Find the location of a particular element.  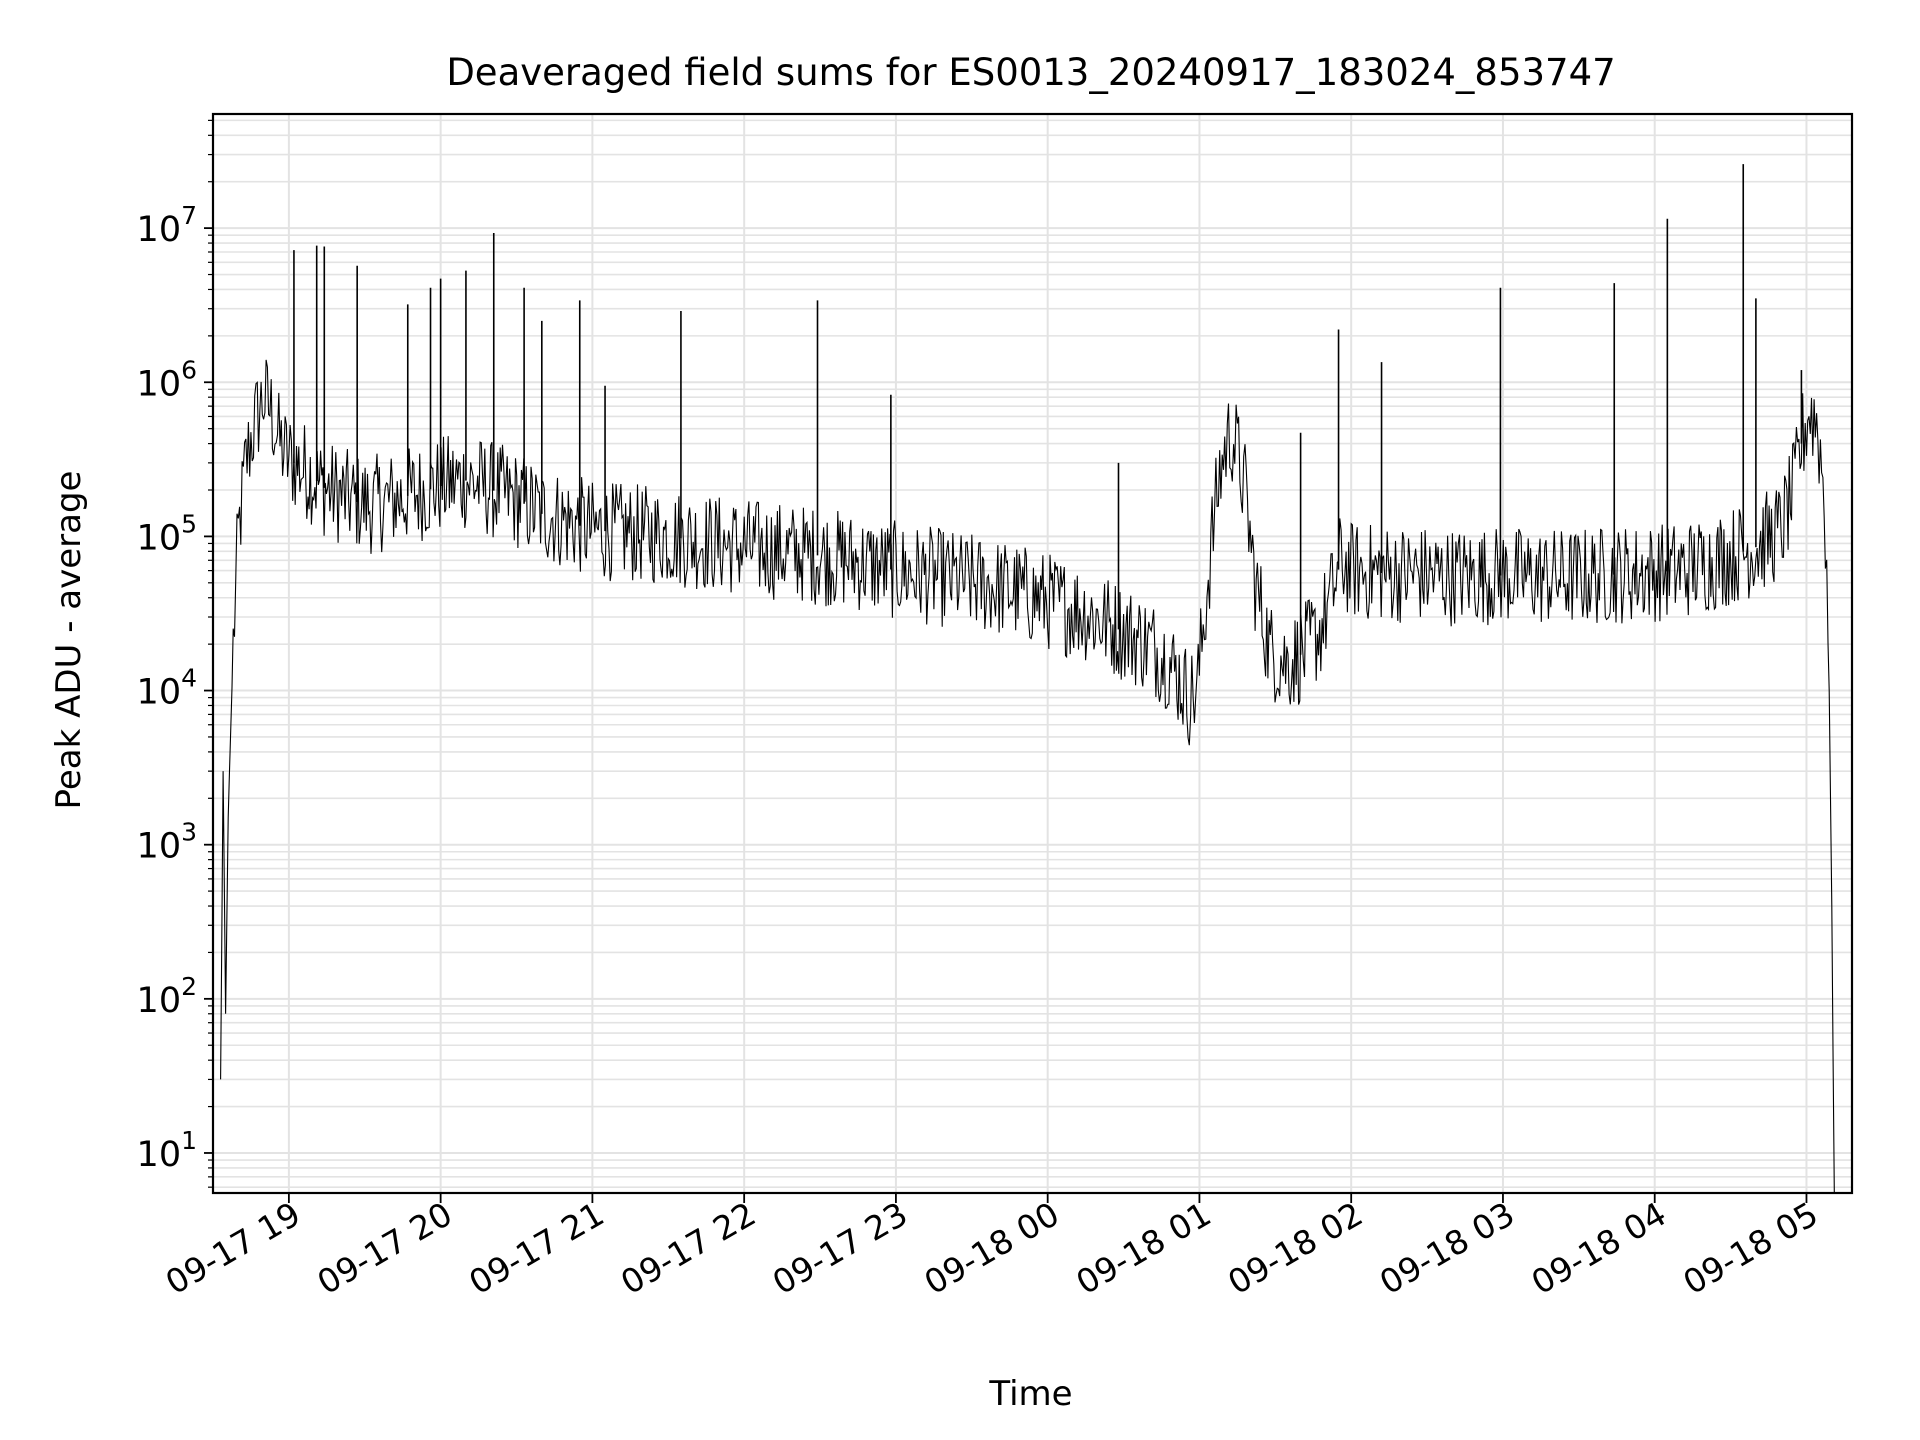

y-tick-label: 10⁶ is located at coordinates (167, 379).